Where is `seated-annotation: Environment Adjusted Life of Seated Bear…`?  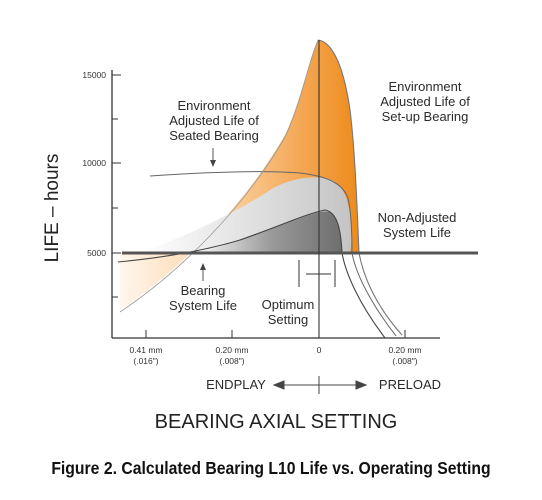 seated-annotation: Environment Adjusted Life of Seated Bear… is located at coordinates (214, 132).